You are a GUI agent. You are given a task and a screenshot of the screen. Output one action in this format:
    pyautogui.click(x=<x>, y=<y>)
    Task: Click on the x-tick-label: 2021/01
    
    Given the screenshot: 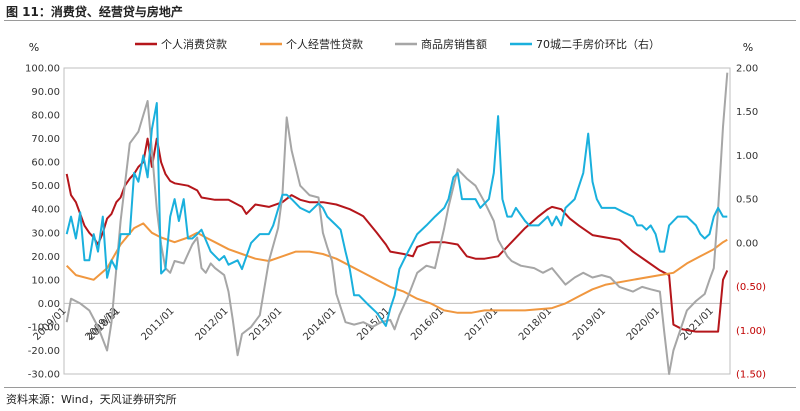 What is the action you would take?
    pyautogui.click(x=697, y=324)
    